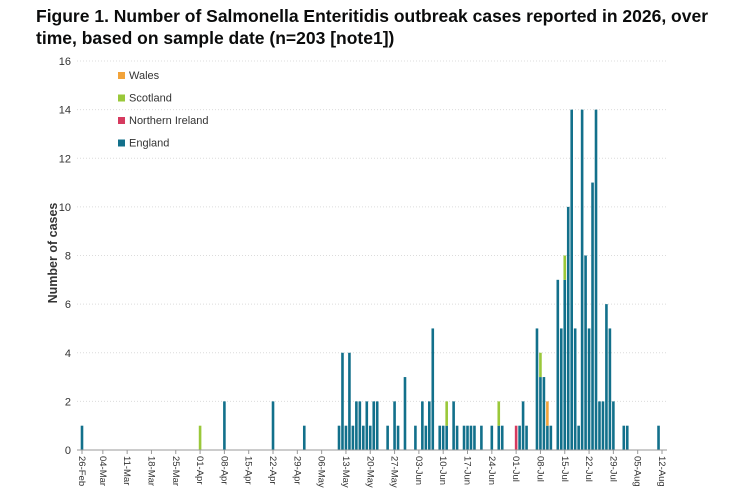  I want to click on x-tick-label: 15-Jul, so click(564, 469).